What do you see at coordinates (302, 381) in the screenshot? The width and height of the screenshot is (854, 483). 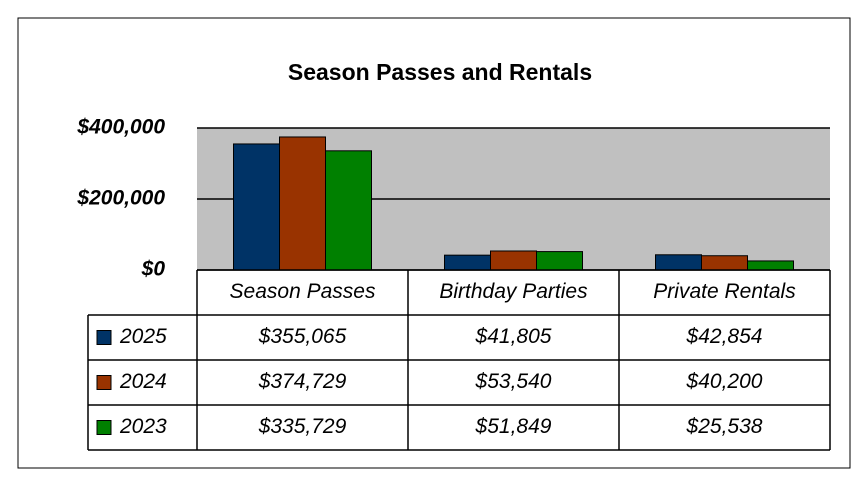 I see `table-value: $374,729` at bounding box center [302, 381].